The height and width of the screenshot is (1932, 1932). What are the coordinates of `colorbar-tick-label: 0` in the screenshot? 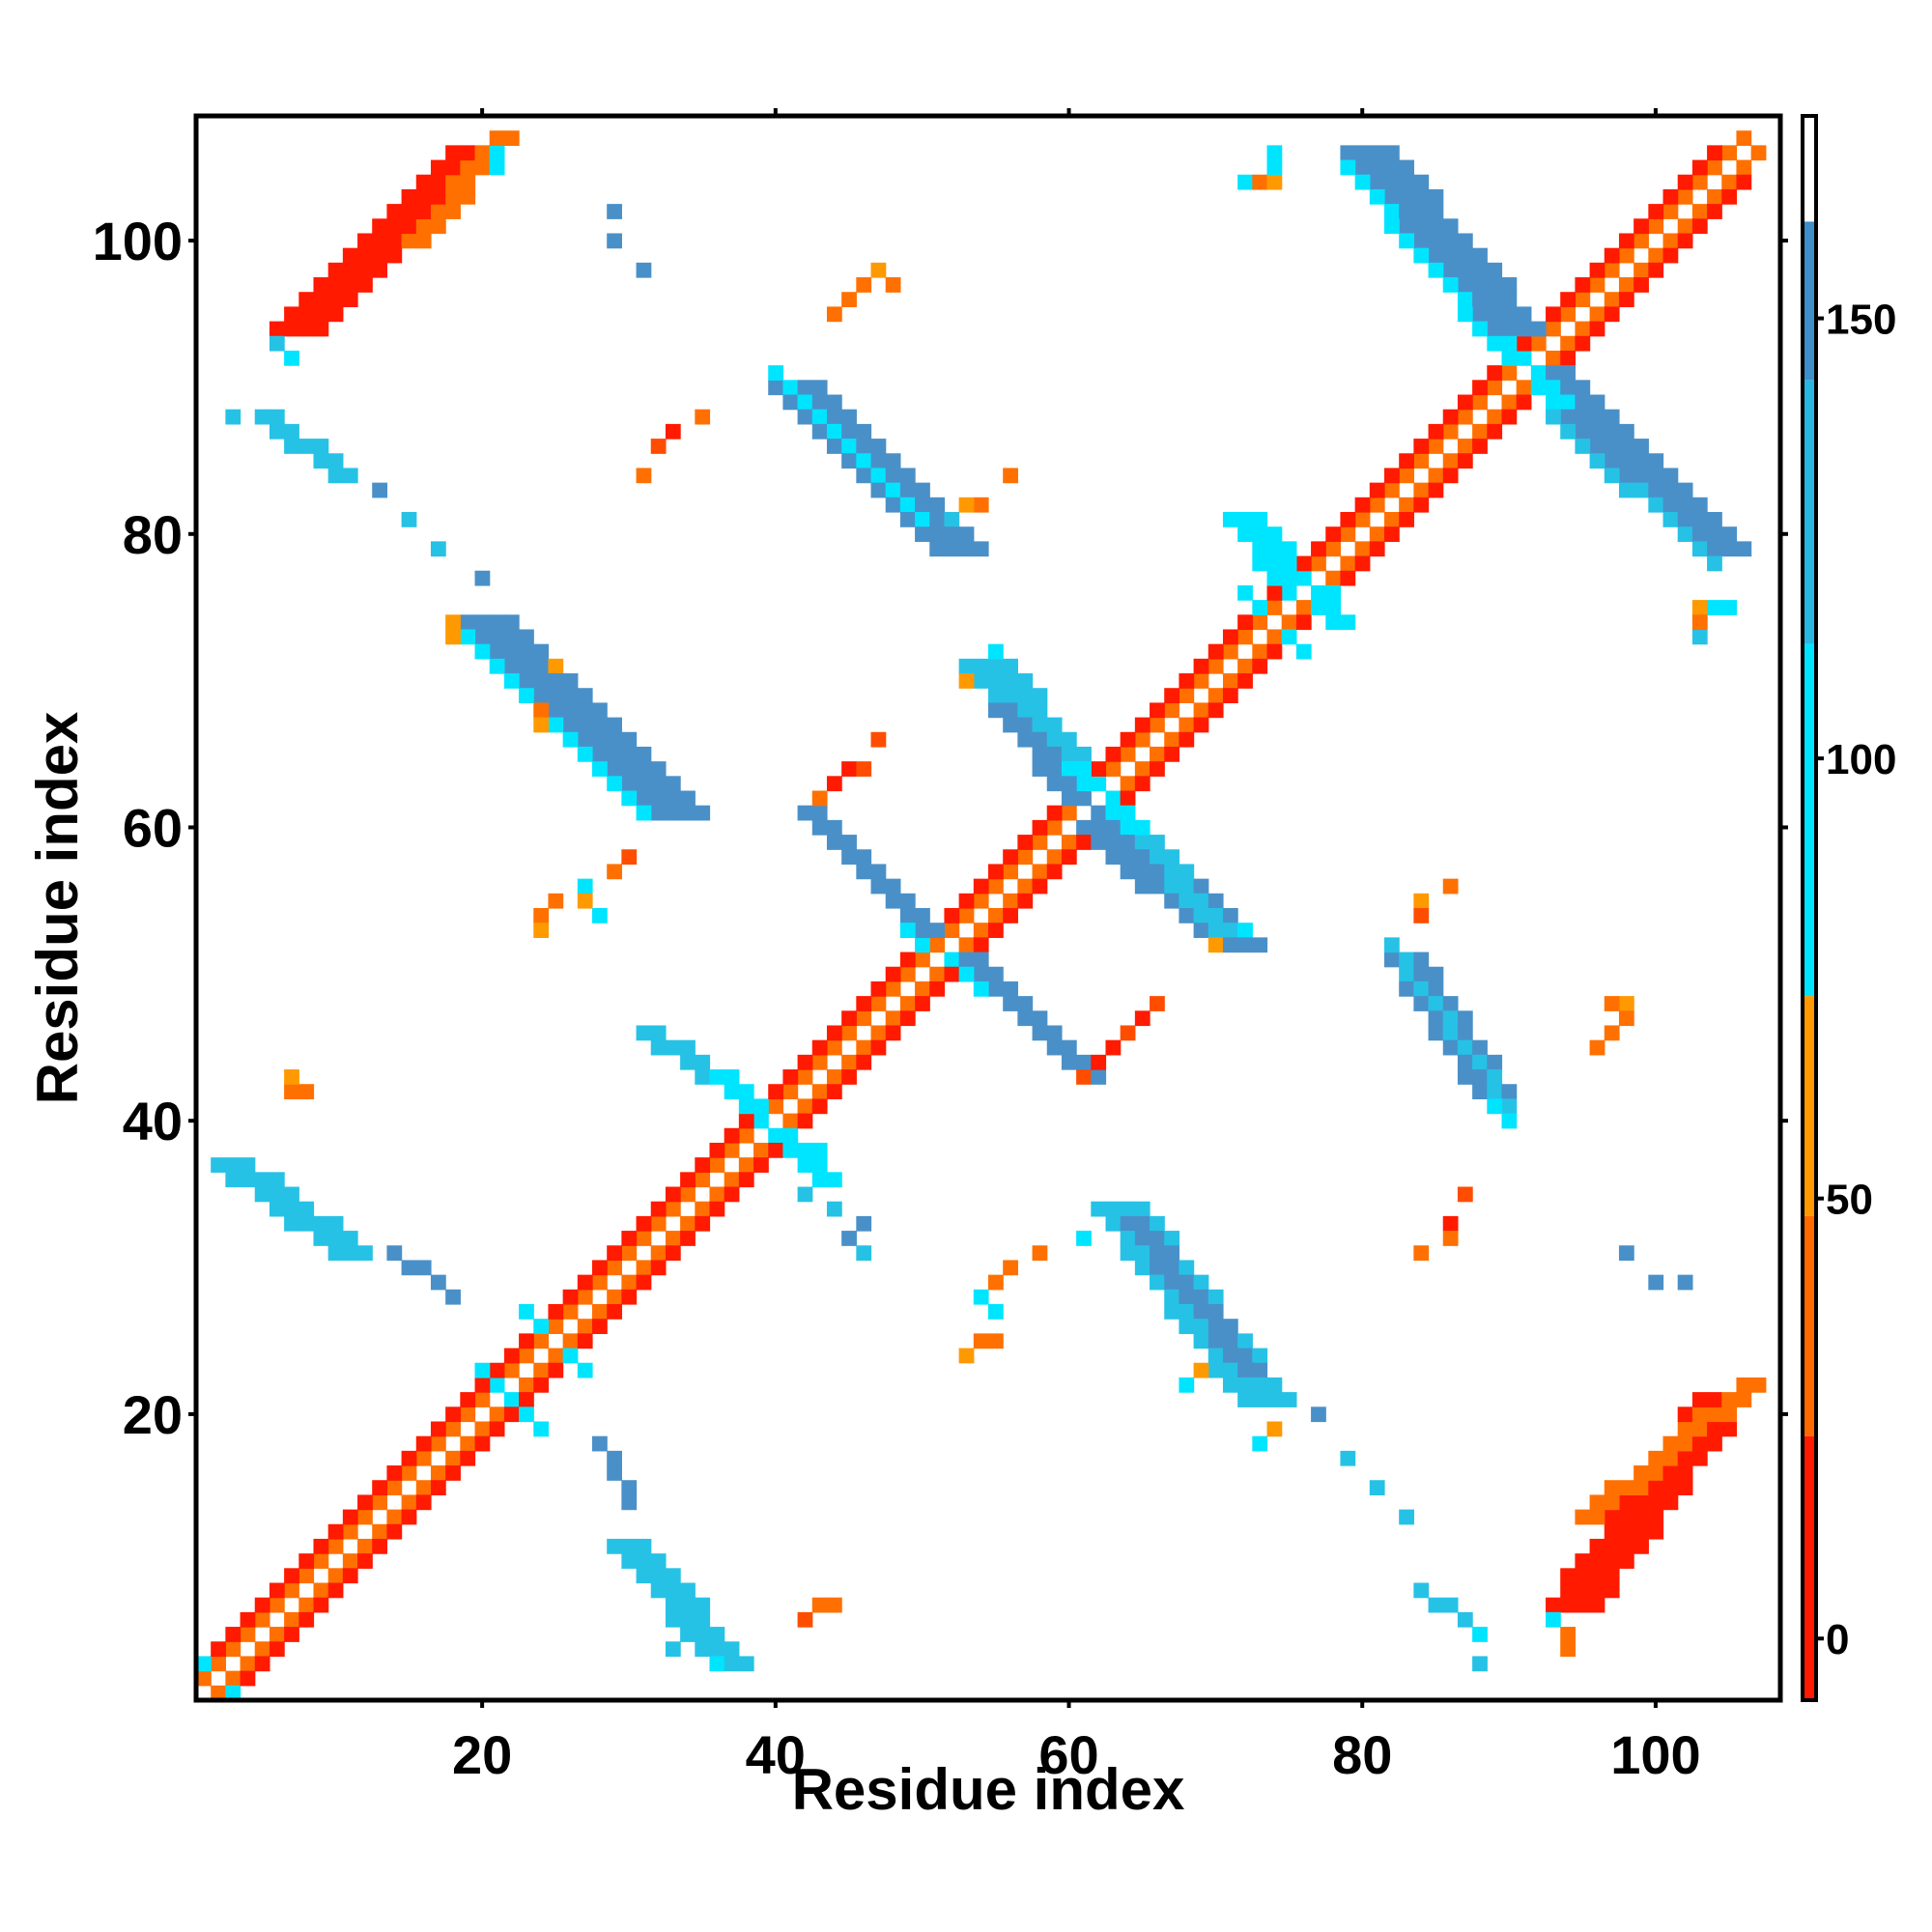 It's located at (1837, 1639).